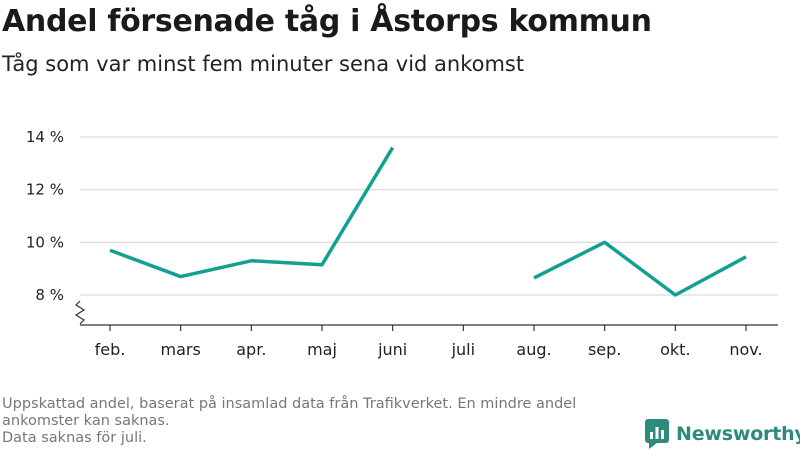 The image size is (800, 450). I want to click on chart-title: Andel försenade tåg i Åstorps kommun, so click(327, 21).